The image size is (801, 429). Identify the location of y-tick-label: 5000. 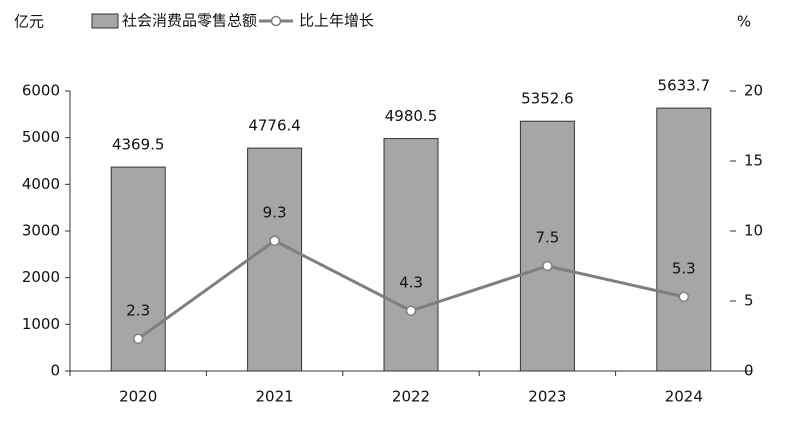
(41, 137).